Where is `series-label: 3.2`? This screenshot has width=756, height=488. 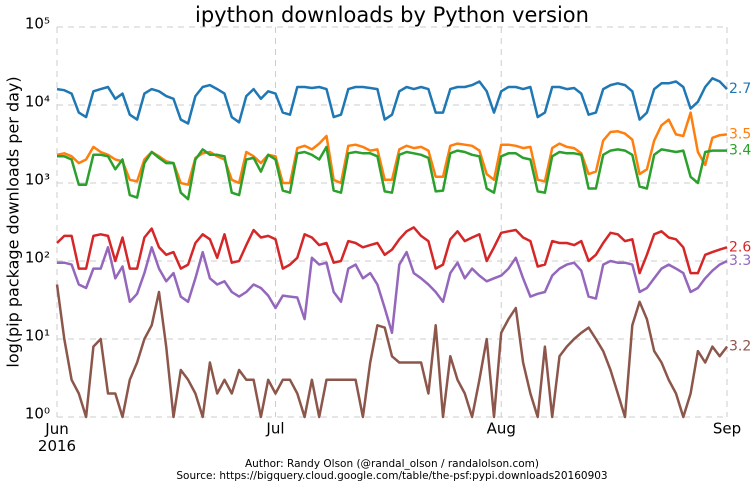 series-label: 3.2 is located at coordinates (740, 347).